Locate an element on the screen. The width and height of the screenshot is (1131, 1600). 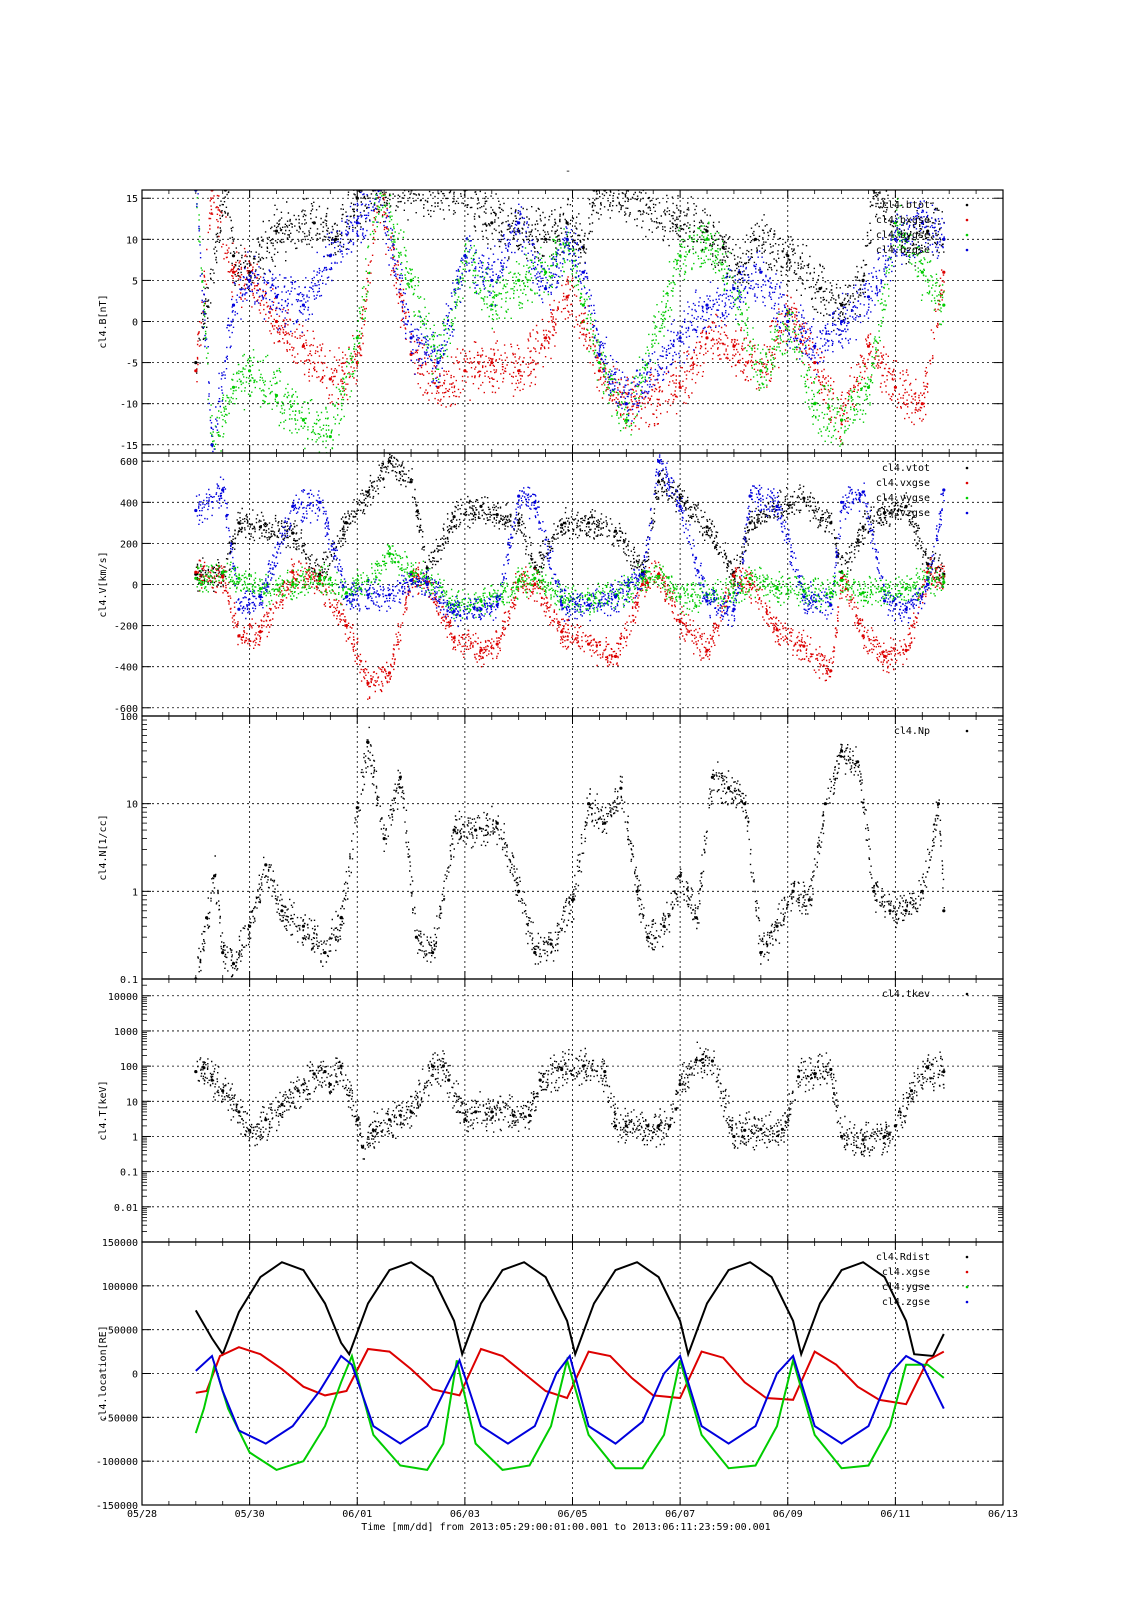
series-cl4-tkev is located at coordinates (570, 1100).